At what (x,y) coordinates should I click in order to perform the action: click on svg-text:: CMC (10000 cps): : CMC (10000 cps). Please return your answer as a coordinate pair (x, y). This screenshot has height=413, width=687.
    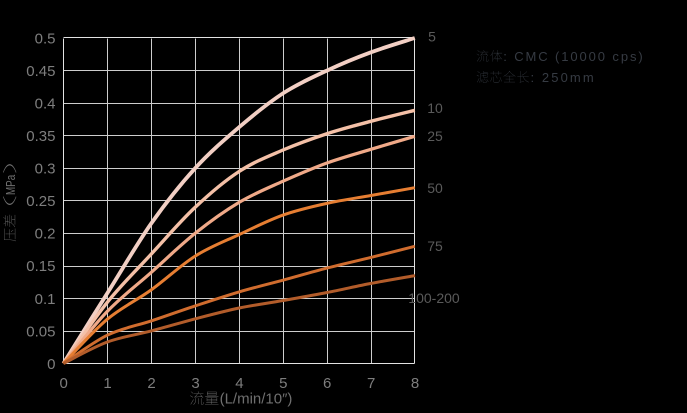
    Looking at the image, I should click on (573, 56).